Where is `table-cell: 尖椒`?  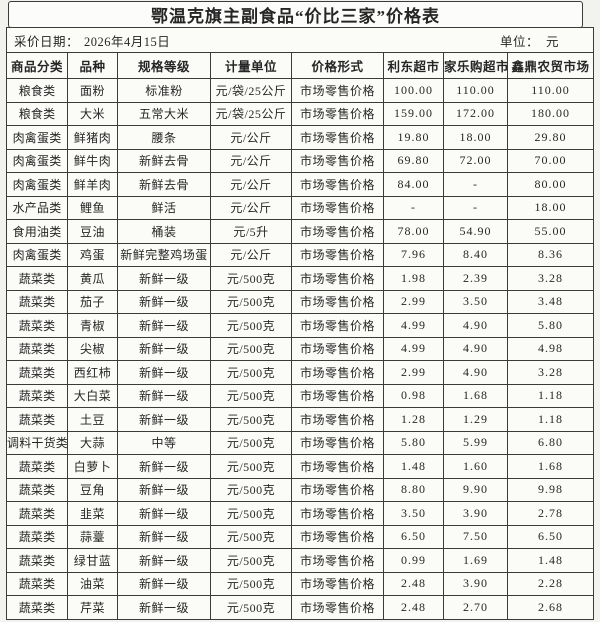 table-cell: 尖椒 is located at coordinates (92, 348).